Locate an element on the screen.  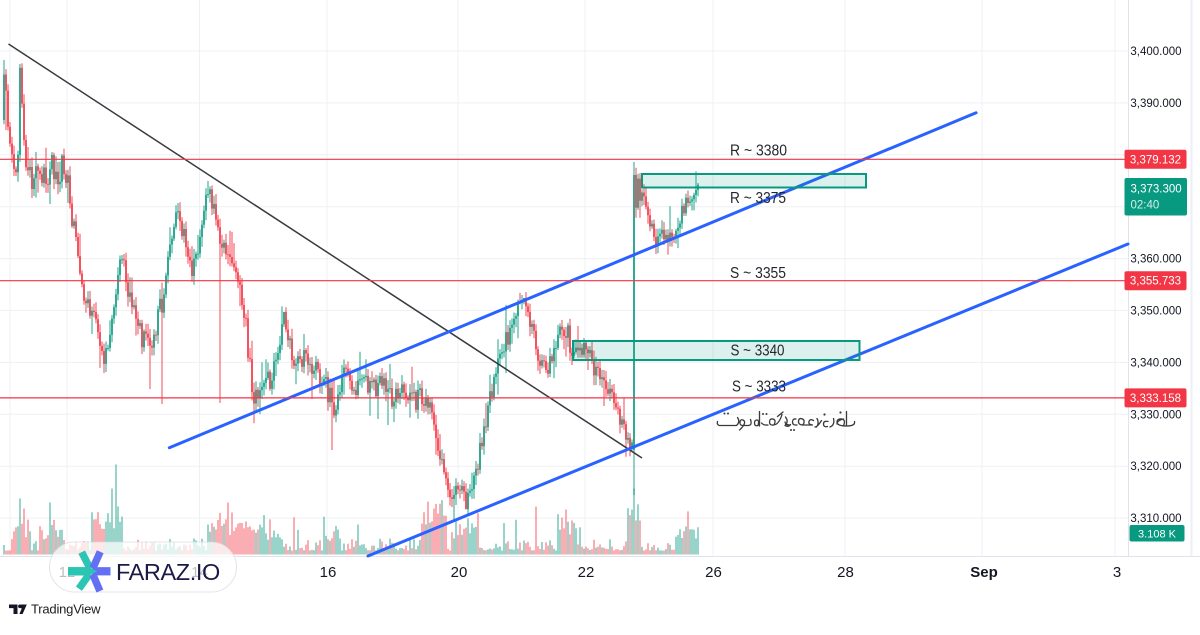
svg-text: 3 is located at coordinates (1117, 572).